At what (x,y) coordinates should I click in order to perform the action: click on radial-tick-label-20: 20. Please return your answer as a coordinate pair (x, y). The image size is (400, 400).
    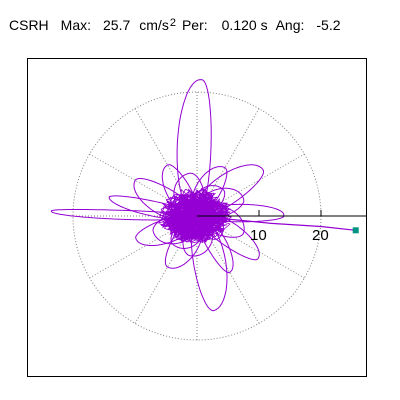
    Looking at the image, I should click on (320, 235).